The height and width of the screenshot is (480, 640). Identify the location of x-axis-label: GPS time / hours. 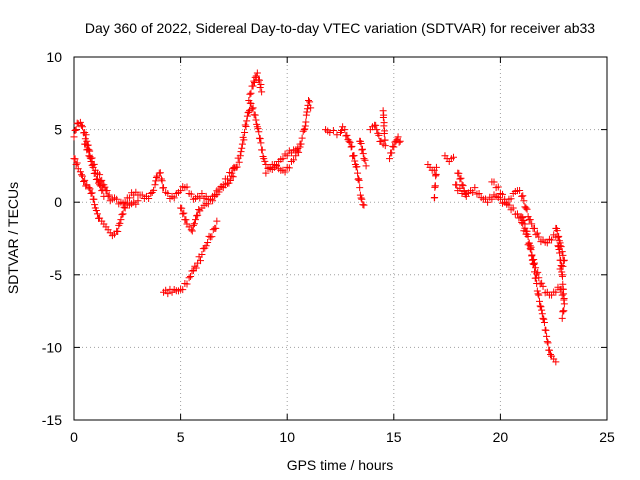
(340, 465).